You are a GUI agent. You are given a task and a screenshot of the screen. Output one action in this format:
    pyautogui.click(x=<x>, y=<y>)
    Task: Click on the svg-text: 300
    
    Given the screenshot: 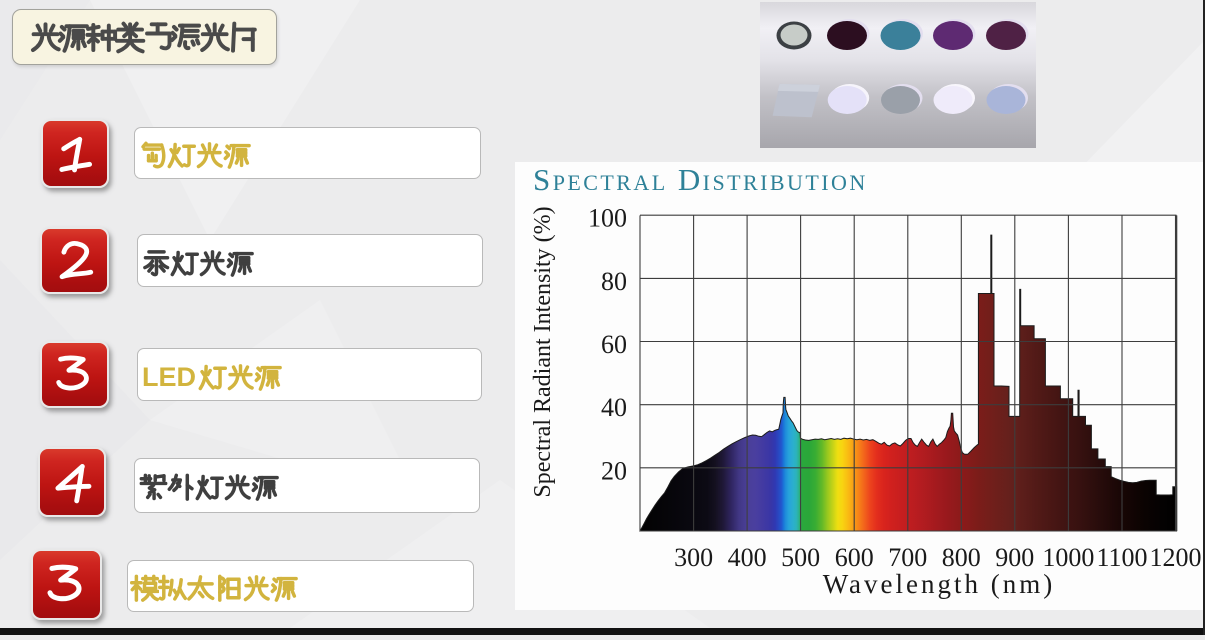 What is the action you would take?
    pyautogui.click(x=693, y=557)
    